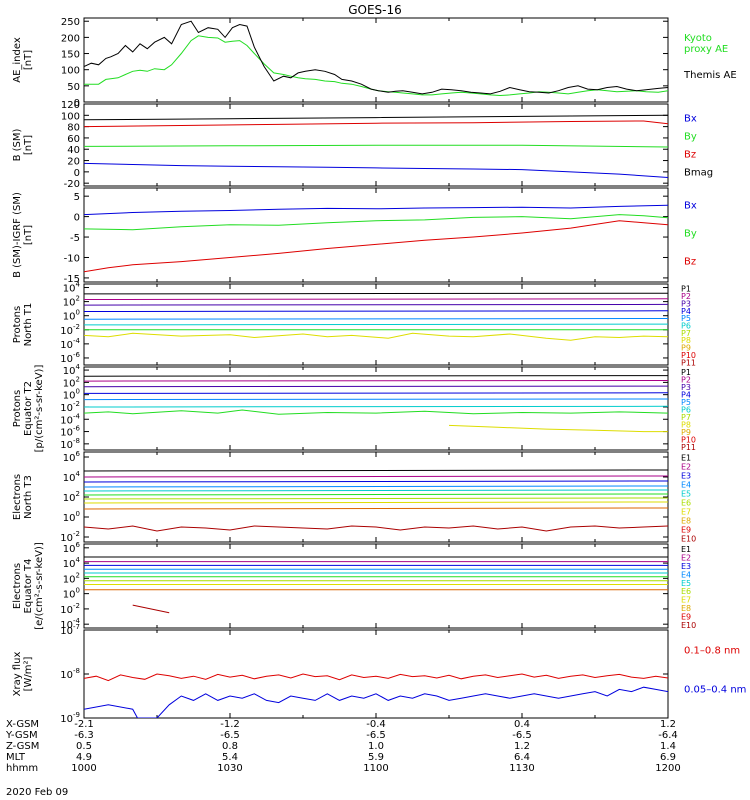  What do you see at coordinates (70, 55) in the screenshot?
I see `y-tick-label: 150` at bounding box center [70, 55].